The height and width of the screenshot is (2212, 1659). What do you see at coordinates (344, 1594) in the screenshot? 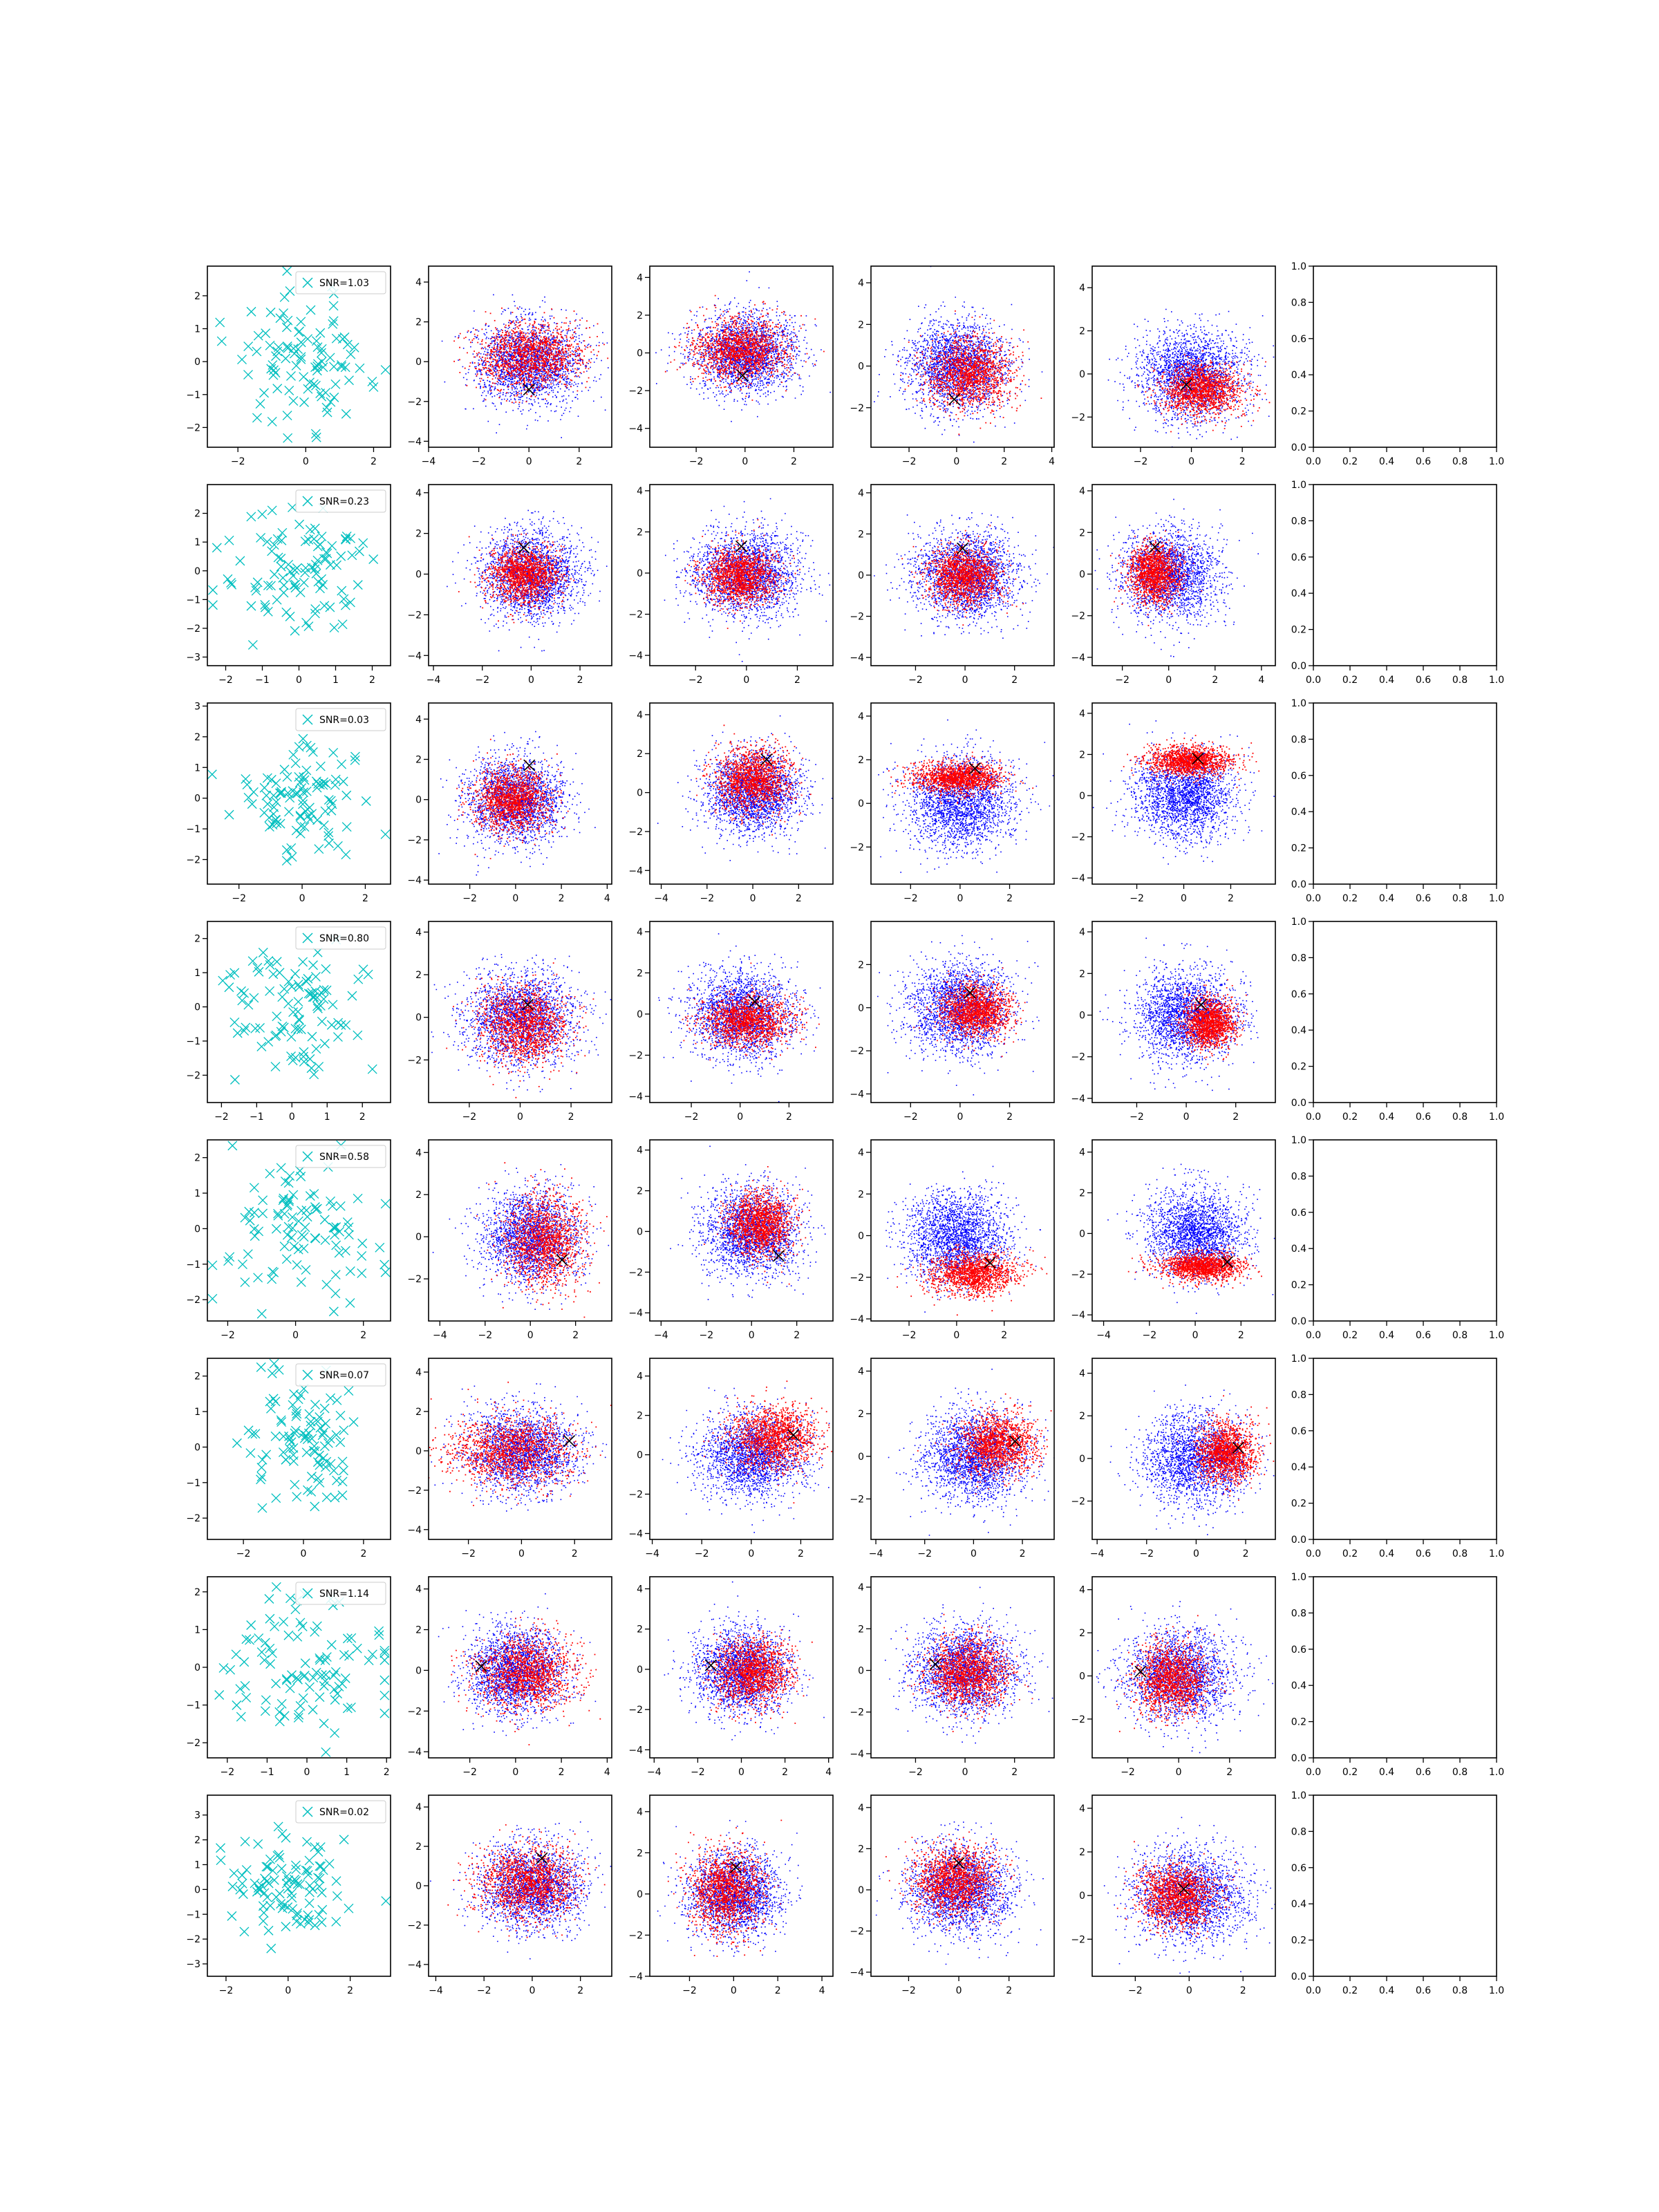
I see `legend-label: SNR=1.14` at bounding box center [344, 1594].